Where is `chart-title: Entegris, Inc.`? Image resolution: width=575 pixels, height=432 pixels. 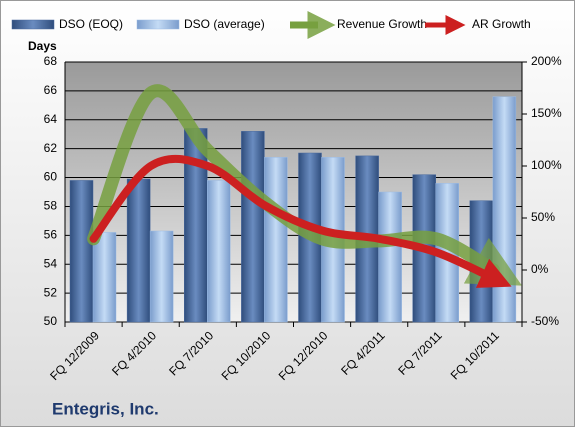
chart-title: Entegris, Inc. is located at coordinates (105, 408).